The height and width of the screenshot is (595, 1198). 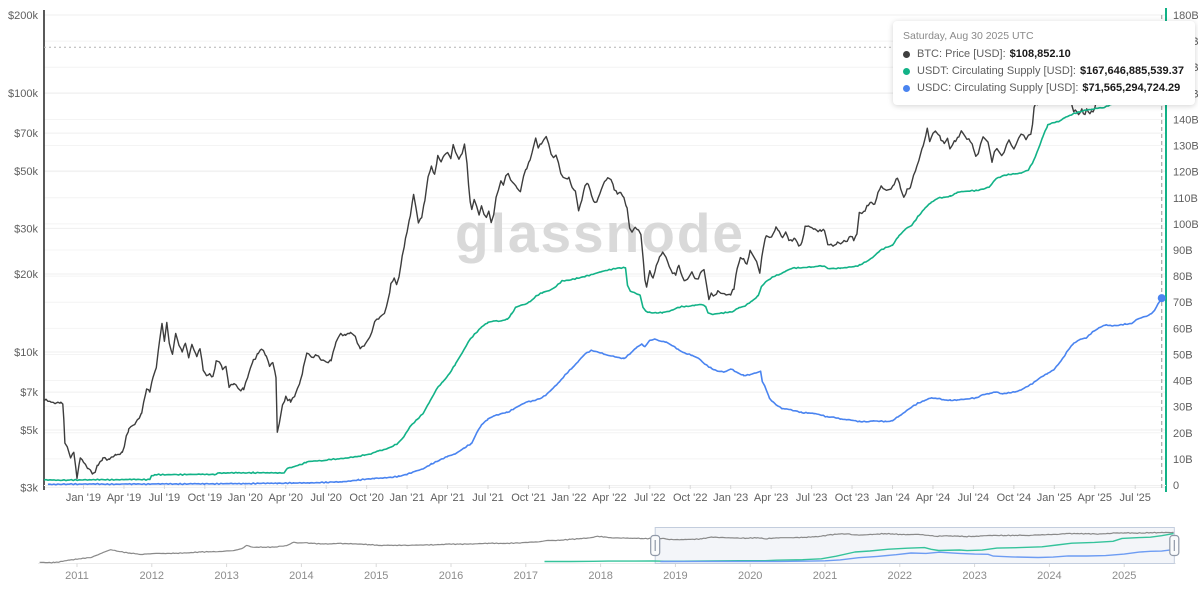 What do you see at coordinates (1014, 498) in the screenshot?
I see `x-axis-tick-label: Oct '24` at bounding box center [1014, 498].